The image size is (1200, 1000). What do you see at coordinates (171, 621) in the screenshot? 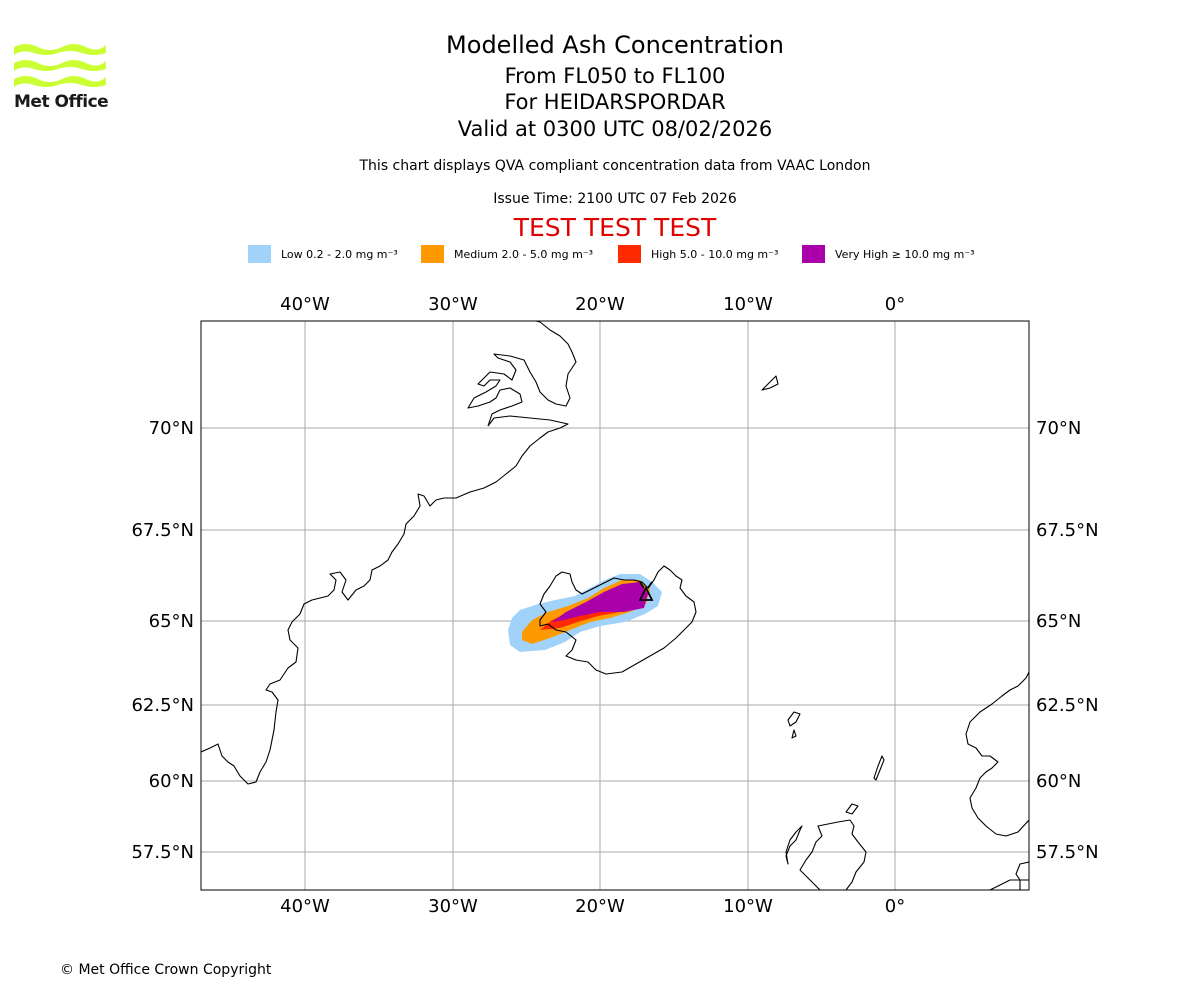
I see `lat-label-left-65n: 65°N` at bounding box center [171, 621].